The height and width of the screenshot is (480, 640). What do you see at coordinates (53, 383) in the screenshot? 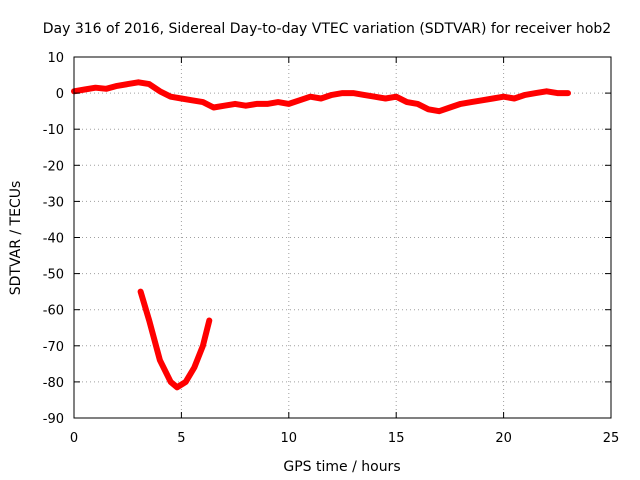
I see `y-tick-label: -80` at bounding box center [53, 383].